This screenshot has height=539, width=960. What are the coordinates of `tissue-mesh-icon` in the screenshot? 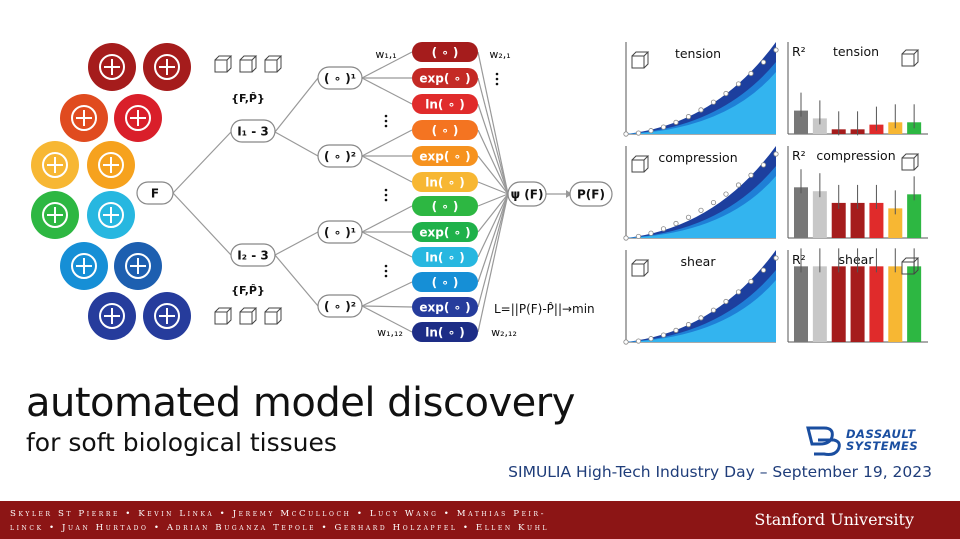 It's located at (112, 316).